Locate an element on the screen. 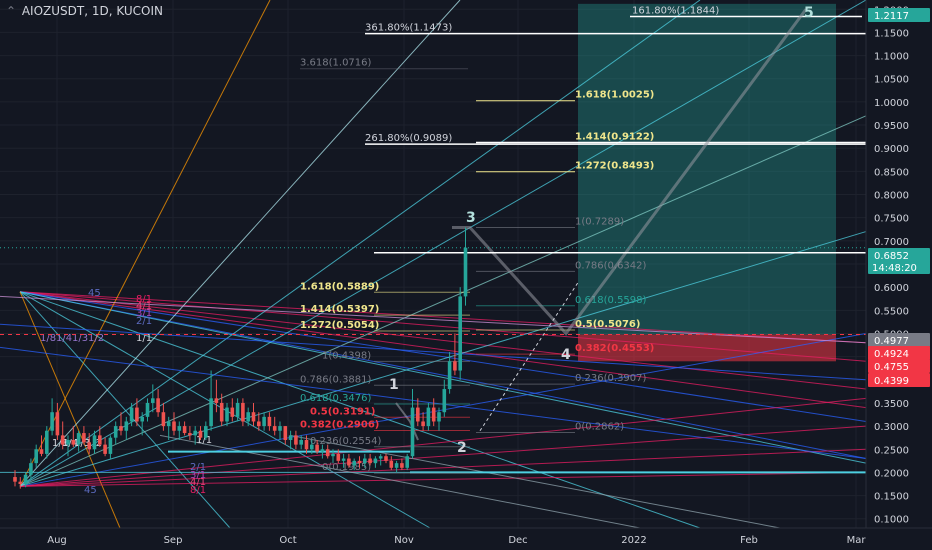 The height and width of the screenshot is (550, 932). gann-label: 1/2 is located at coordinates (96, 338).